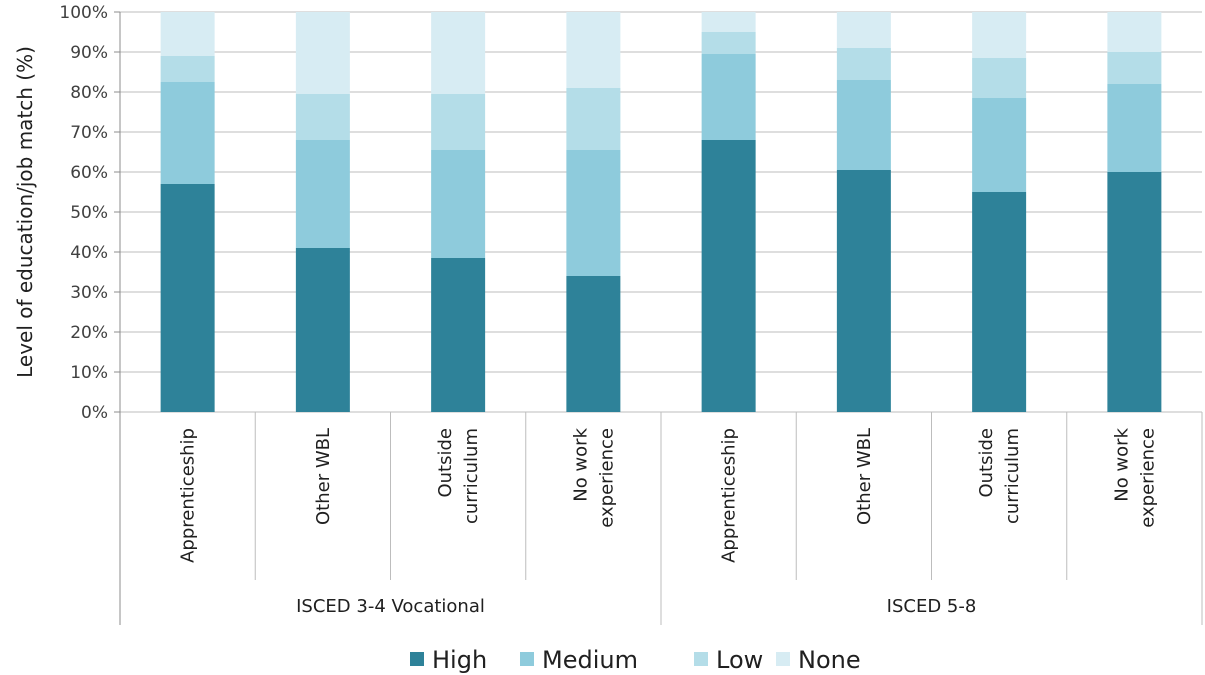 This screenshot has height=675, width=1205. Describe the element at coordinates (829, 660) in the screenshot. I see `legend-label-none: None` at that location.